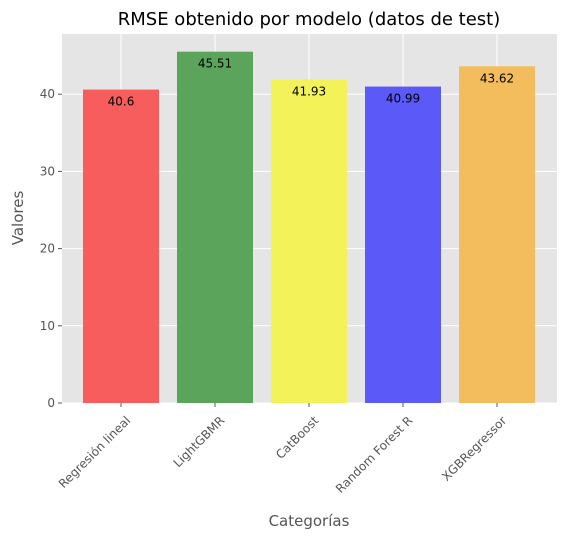  What do you see at coordinates (403, 99) in the screenshot?
I see `bar-value-label: 40.99` at bounding box center [403, 99].